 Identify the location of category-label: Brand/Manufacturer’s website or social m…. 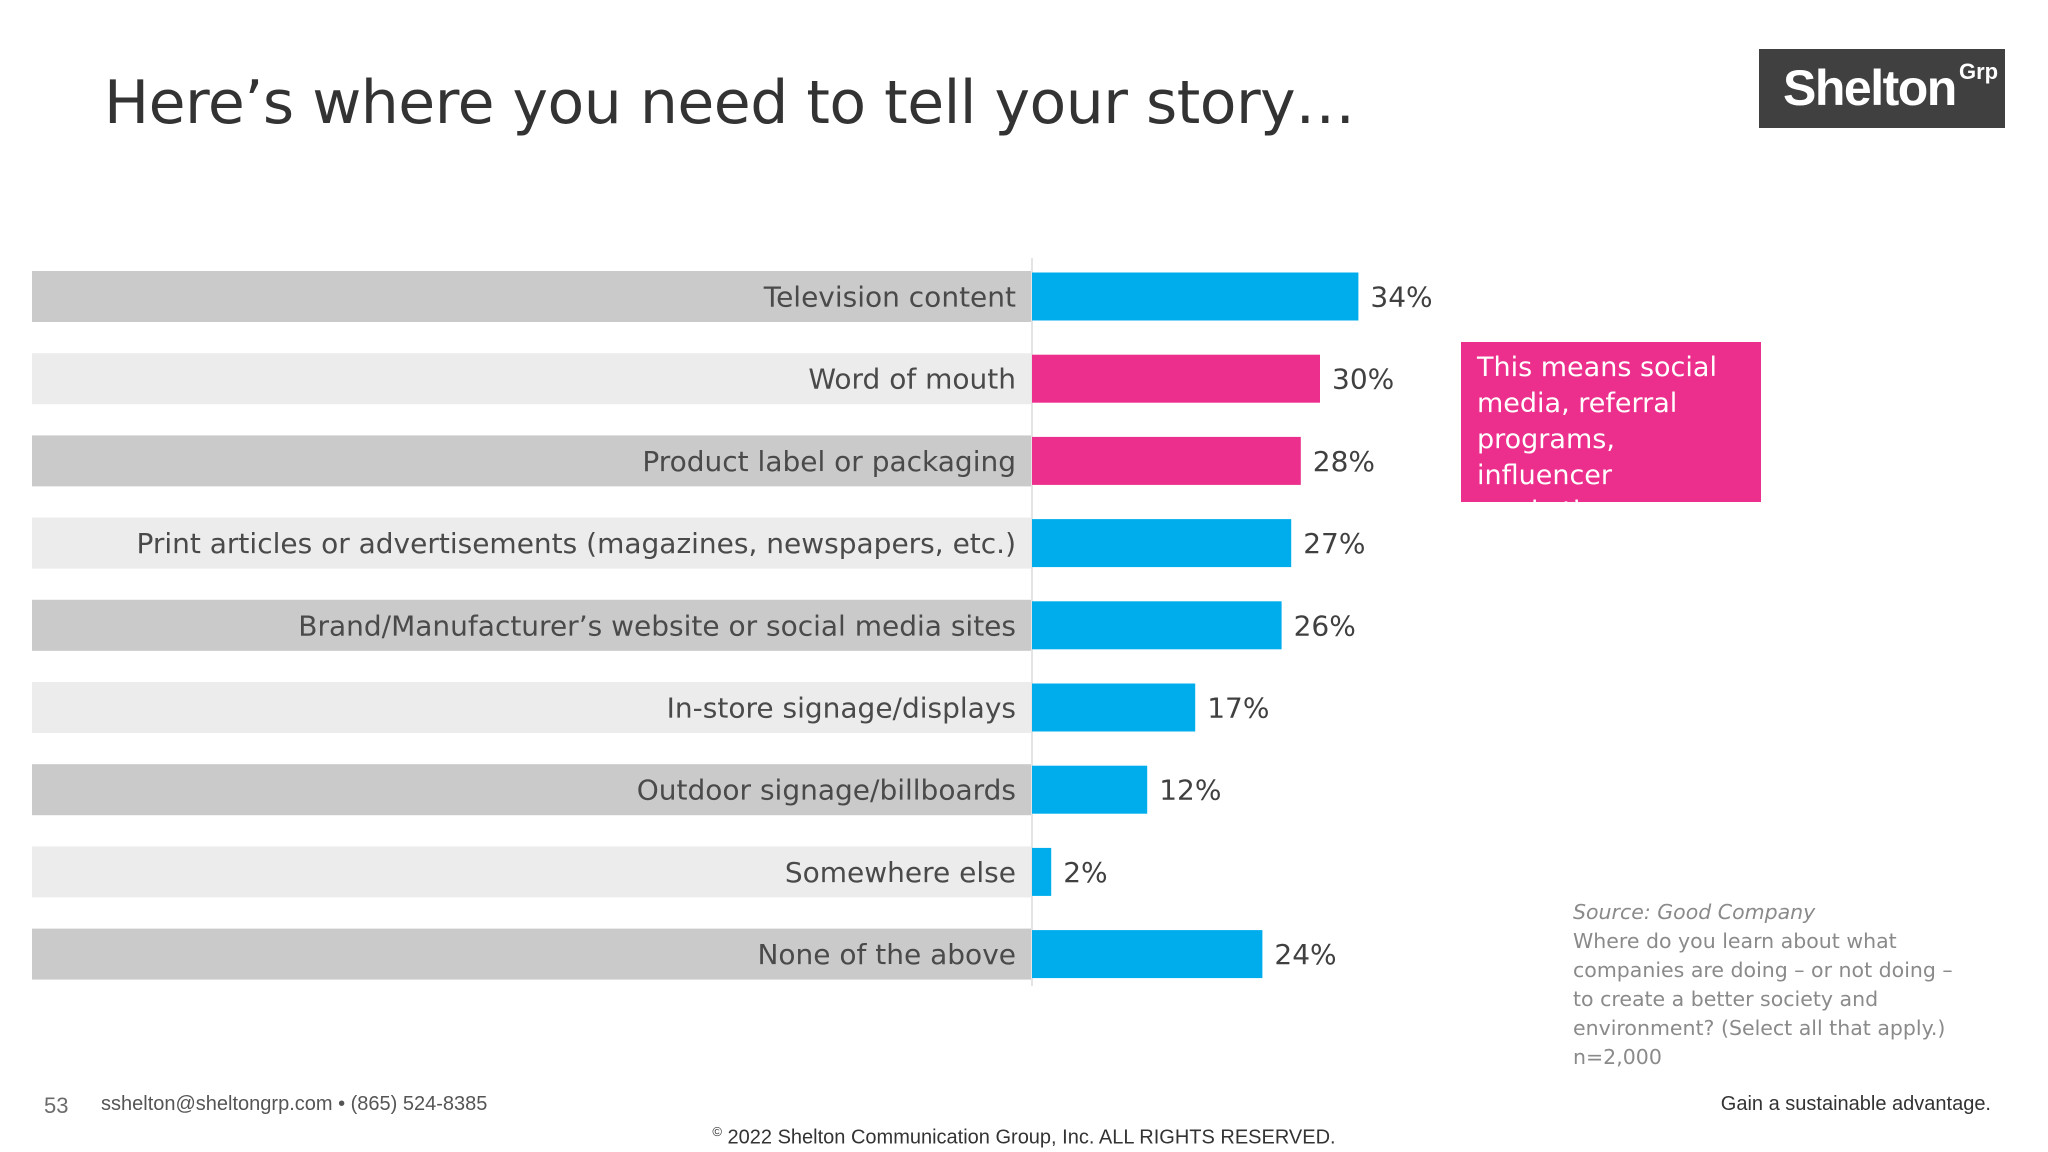
(657, 625).